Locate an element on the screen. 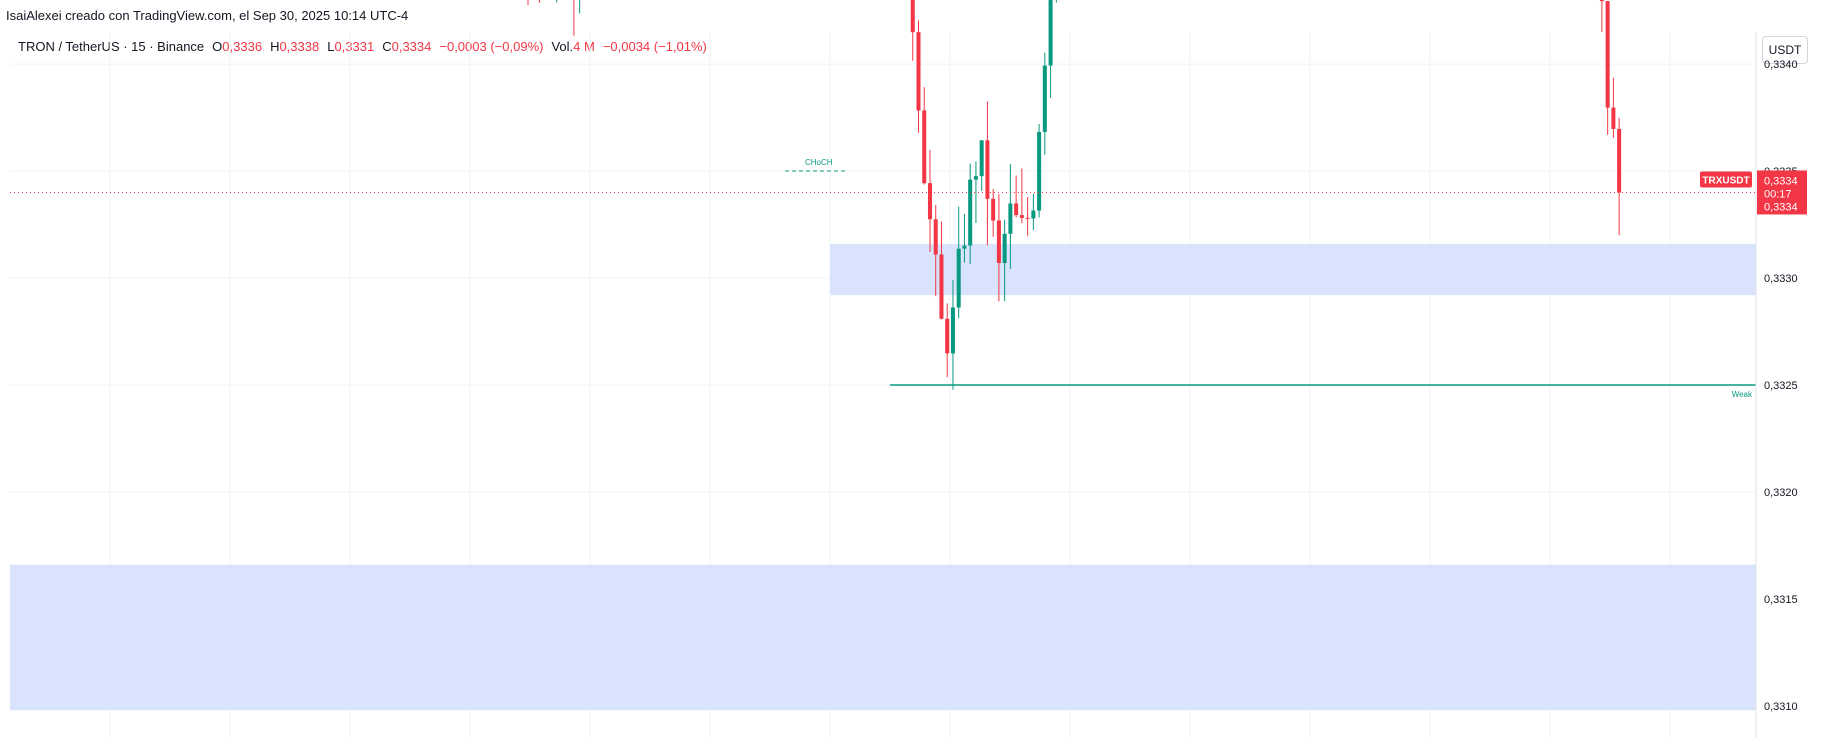 The height and width of the screenshot is (748, 1826). price-tag is located at coordinates (1782, 192).